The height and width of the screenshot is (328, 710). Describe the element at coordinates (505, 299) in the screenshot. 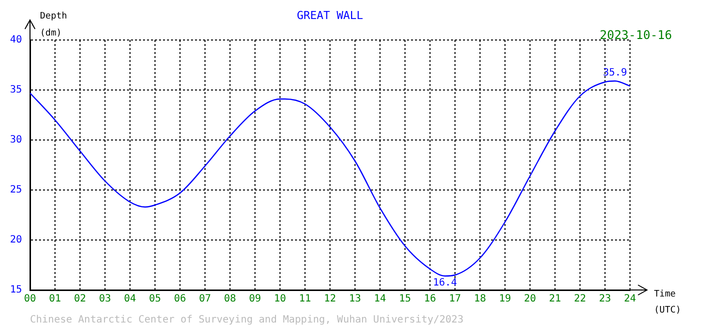

I see `x-tick-label: 19` at that location.